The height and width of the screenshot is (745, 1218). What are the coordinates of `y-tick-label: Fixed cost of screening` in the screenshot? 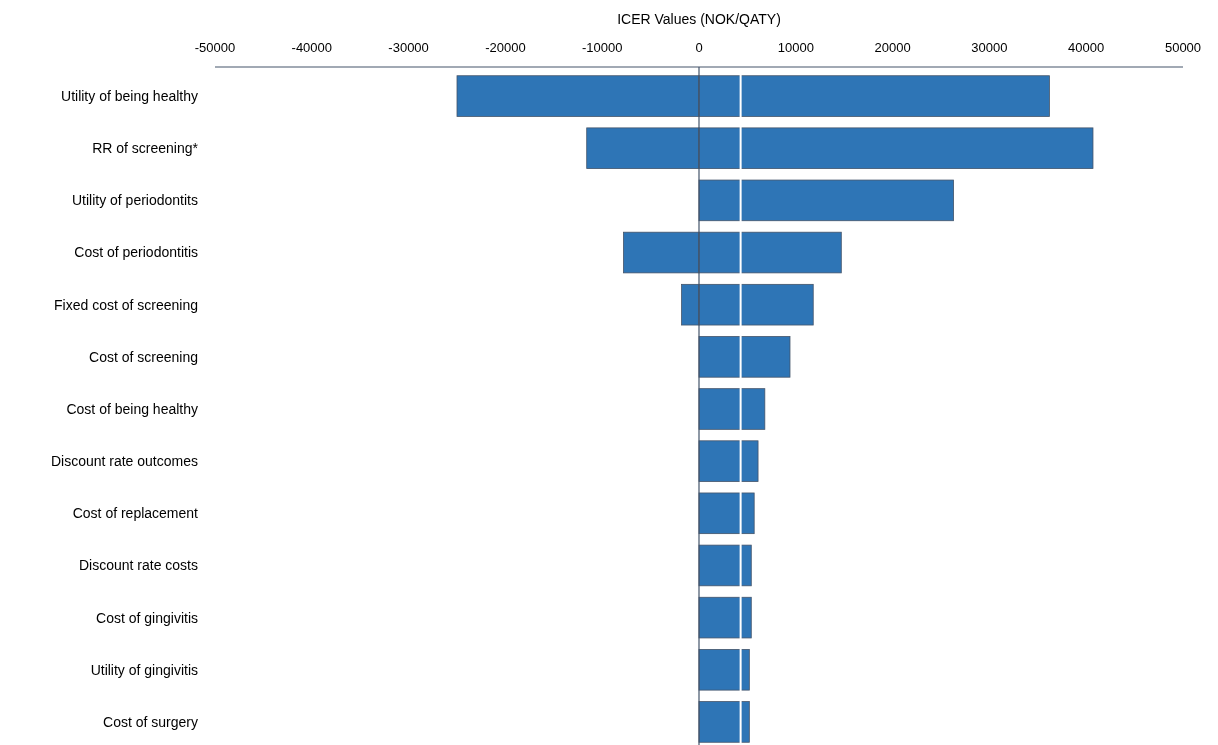 It's located at (126, 304).